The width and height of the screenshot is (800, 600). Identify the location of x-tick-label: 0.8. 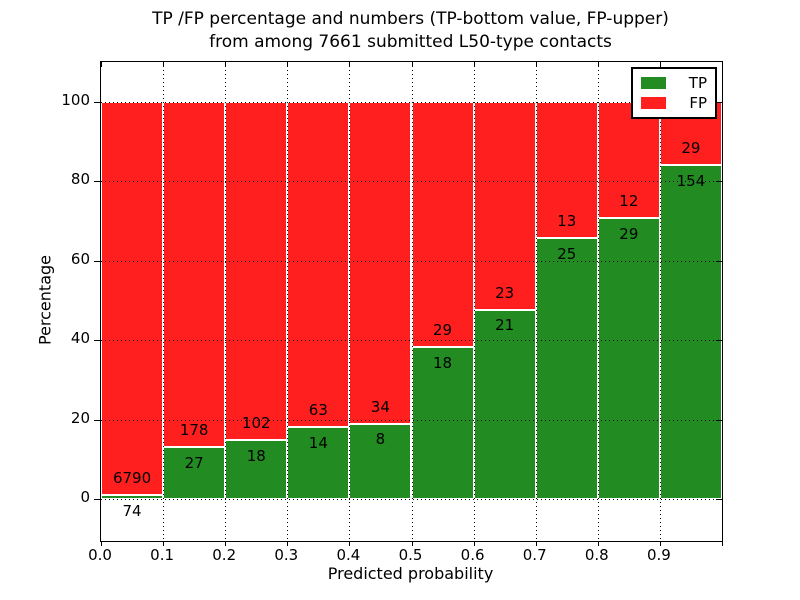
(596, 555).